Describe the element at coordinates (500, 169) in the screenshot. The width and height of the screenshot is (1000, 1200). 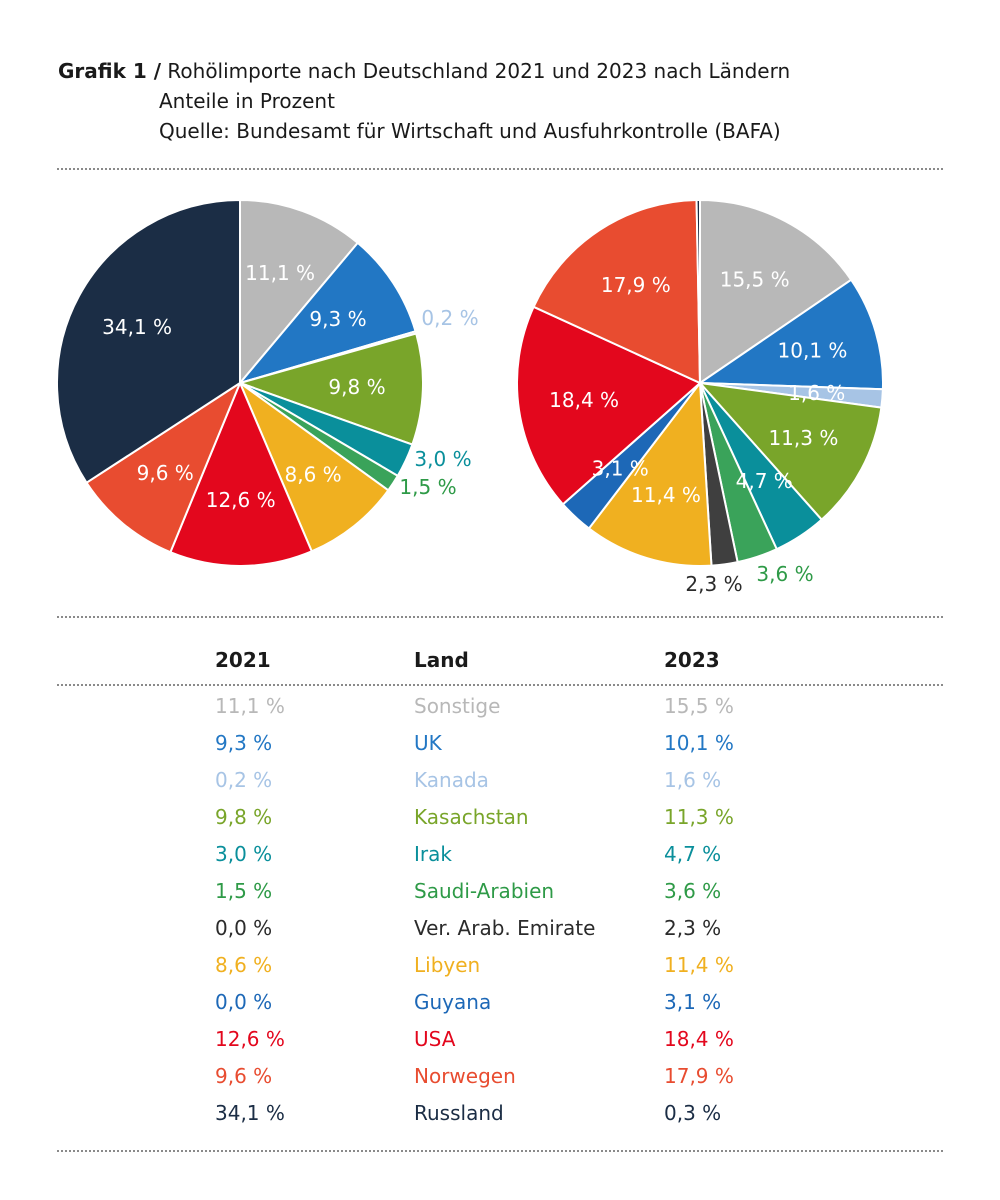
I see `divider-top` at that location.